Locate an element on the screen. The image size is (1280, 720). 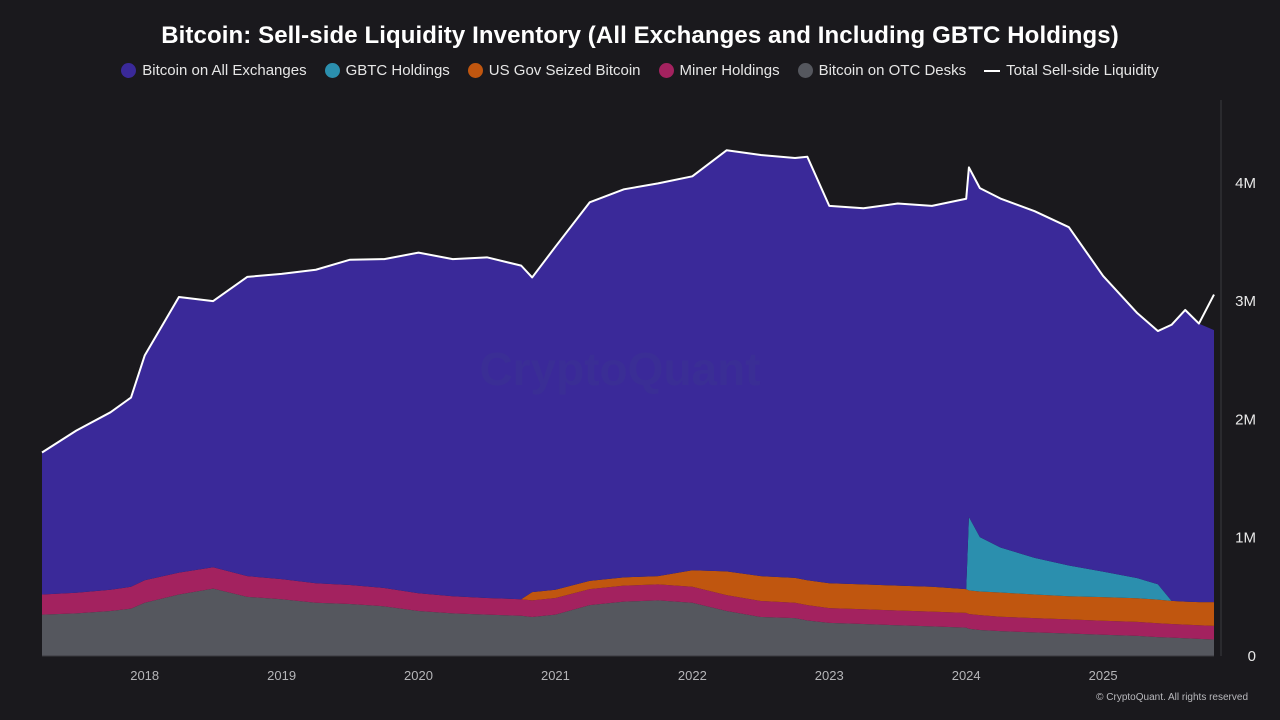
y-tick-4M: 4M is located at coordinates (1245, 183).